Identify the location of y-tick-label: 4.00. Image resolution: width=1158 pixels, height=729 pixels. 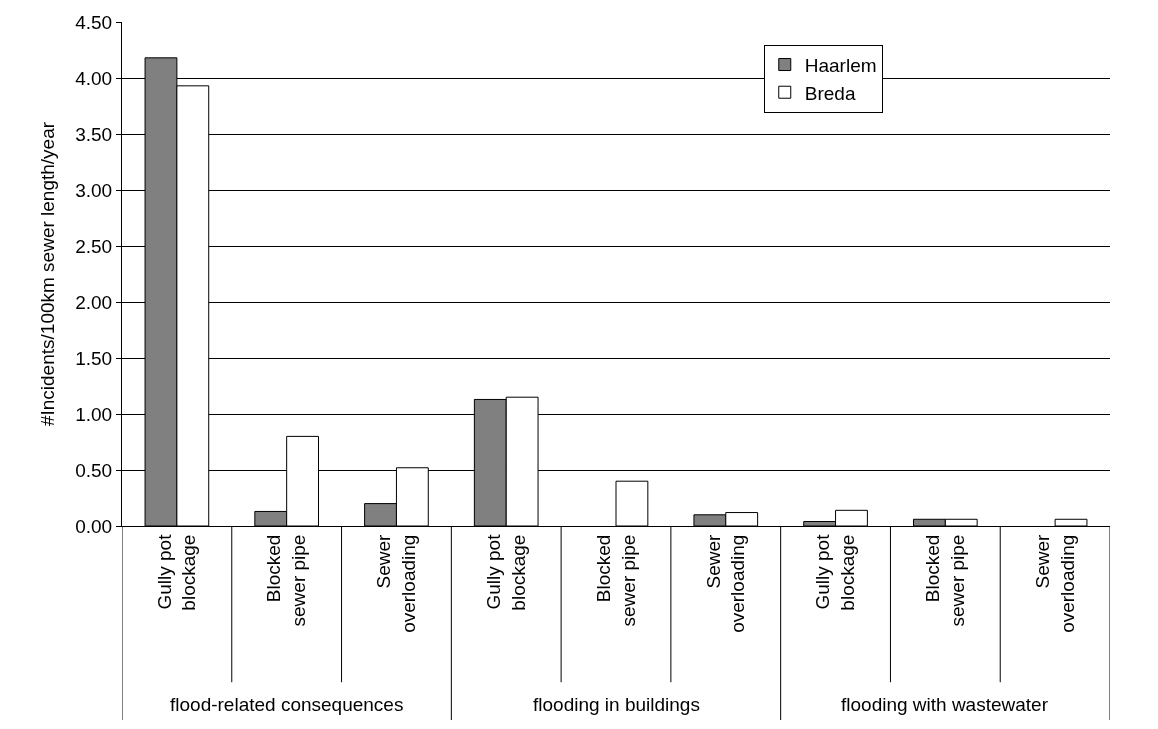
(94, 78).